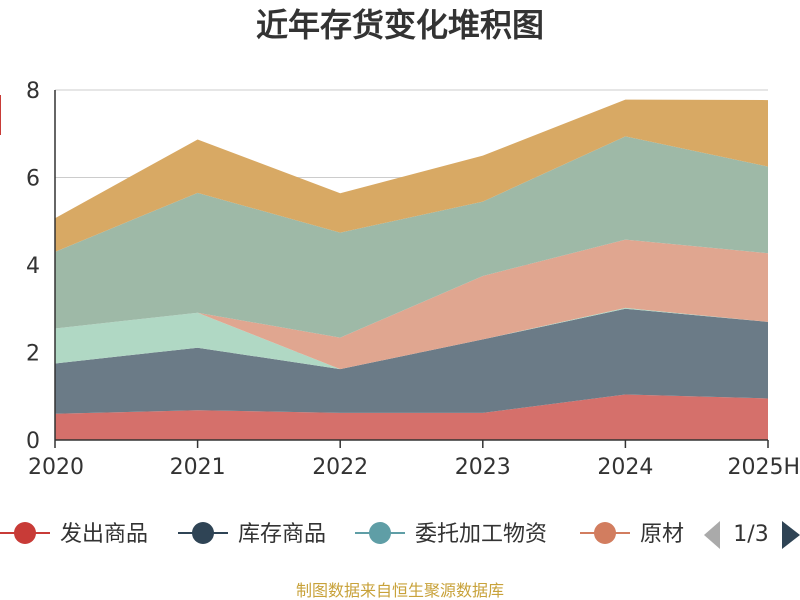 The image size is (800, 600). What do you see at coordinates (33, 179) in the screenshot?
I see `y-tick-label: 6` at bounding box center [33, 179].